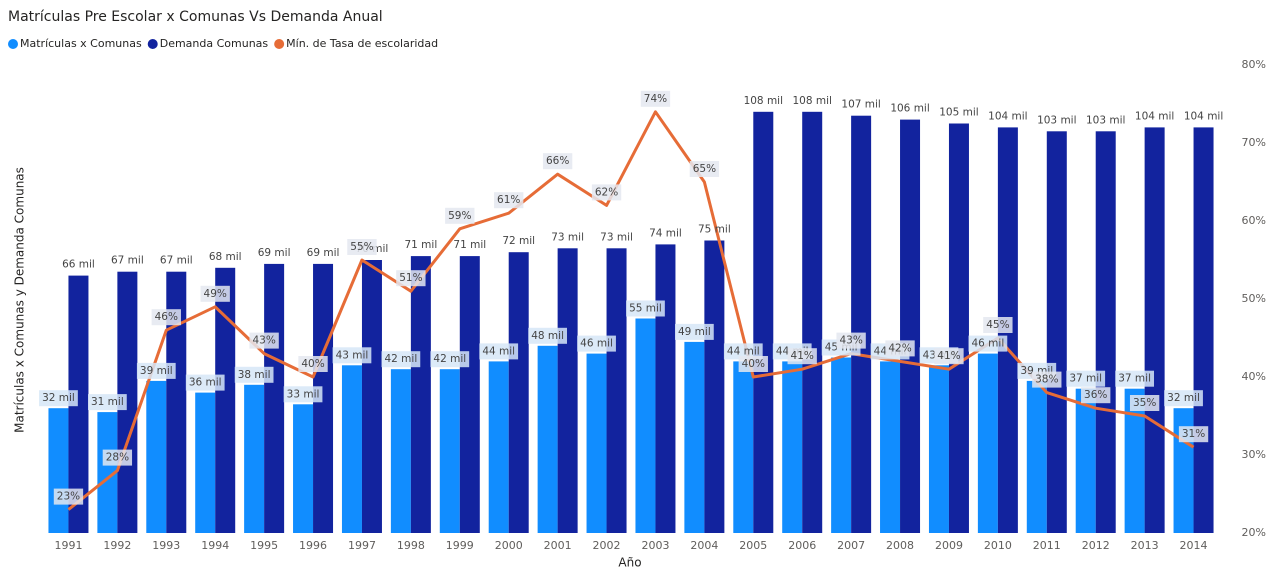 The image size is (1277, 571). I want to click on data-label-group: 23%, so click(68, 496).